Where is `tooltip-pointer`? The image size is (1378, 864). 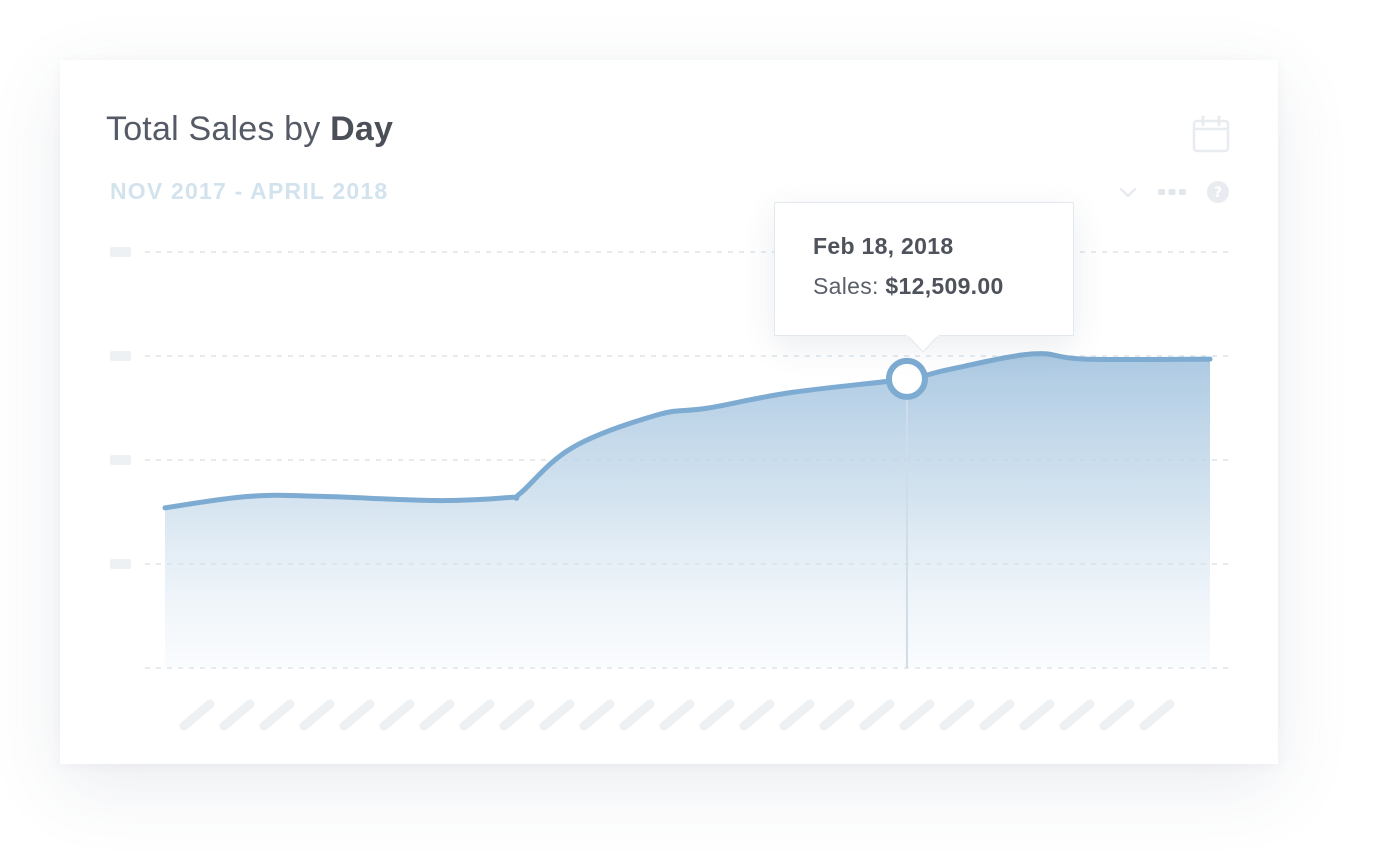
tooltip-pointer is located at coordinates (923, 343).